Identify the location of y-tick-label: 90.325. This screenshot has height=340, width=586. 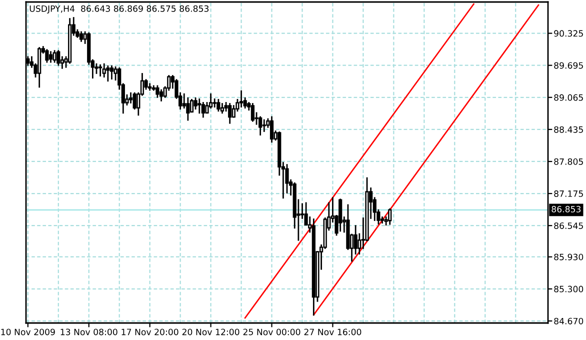
(568, 33).